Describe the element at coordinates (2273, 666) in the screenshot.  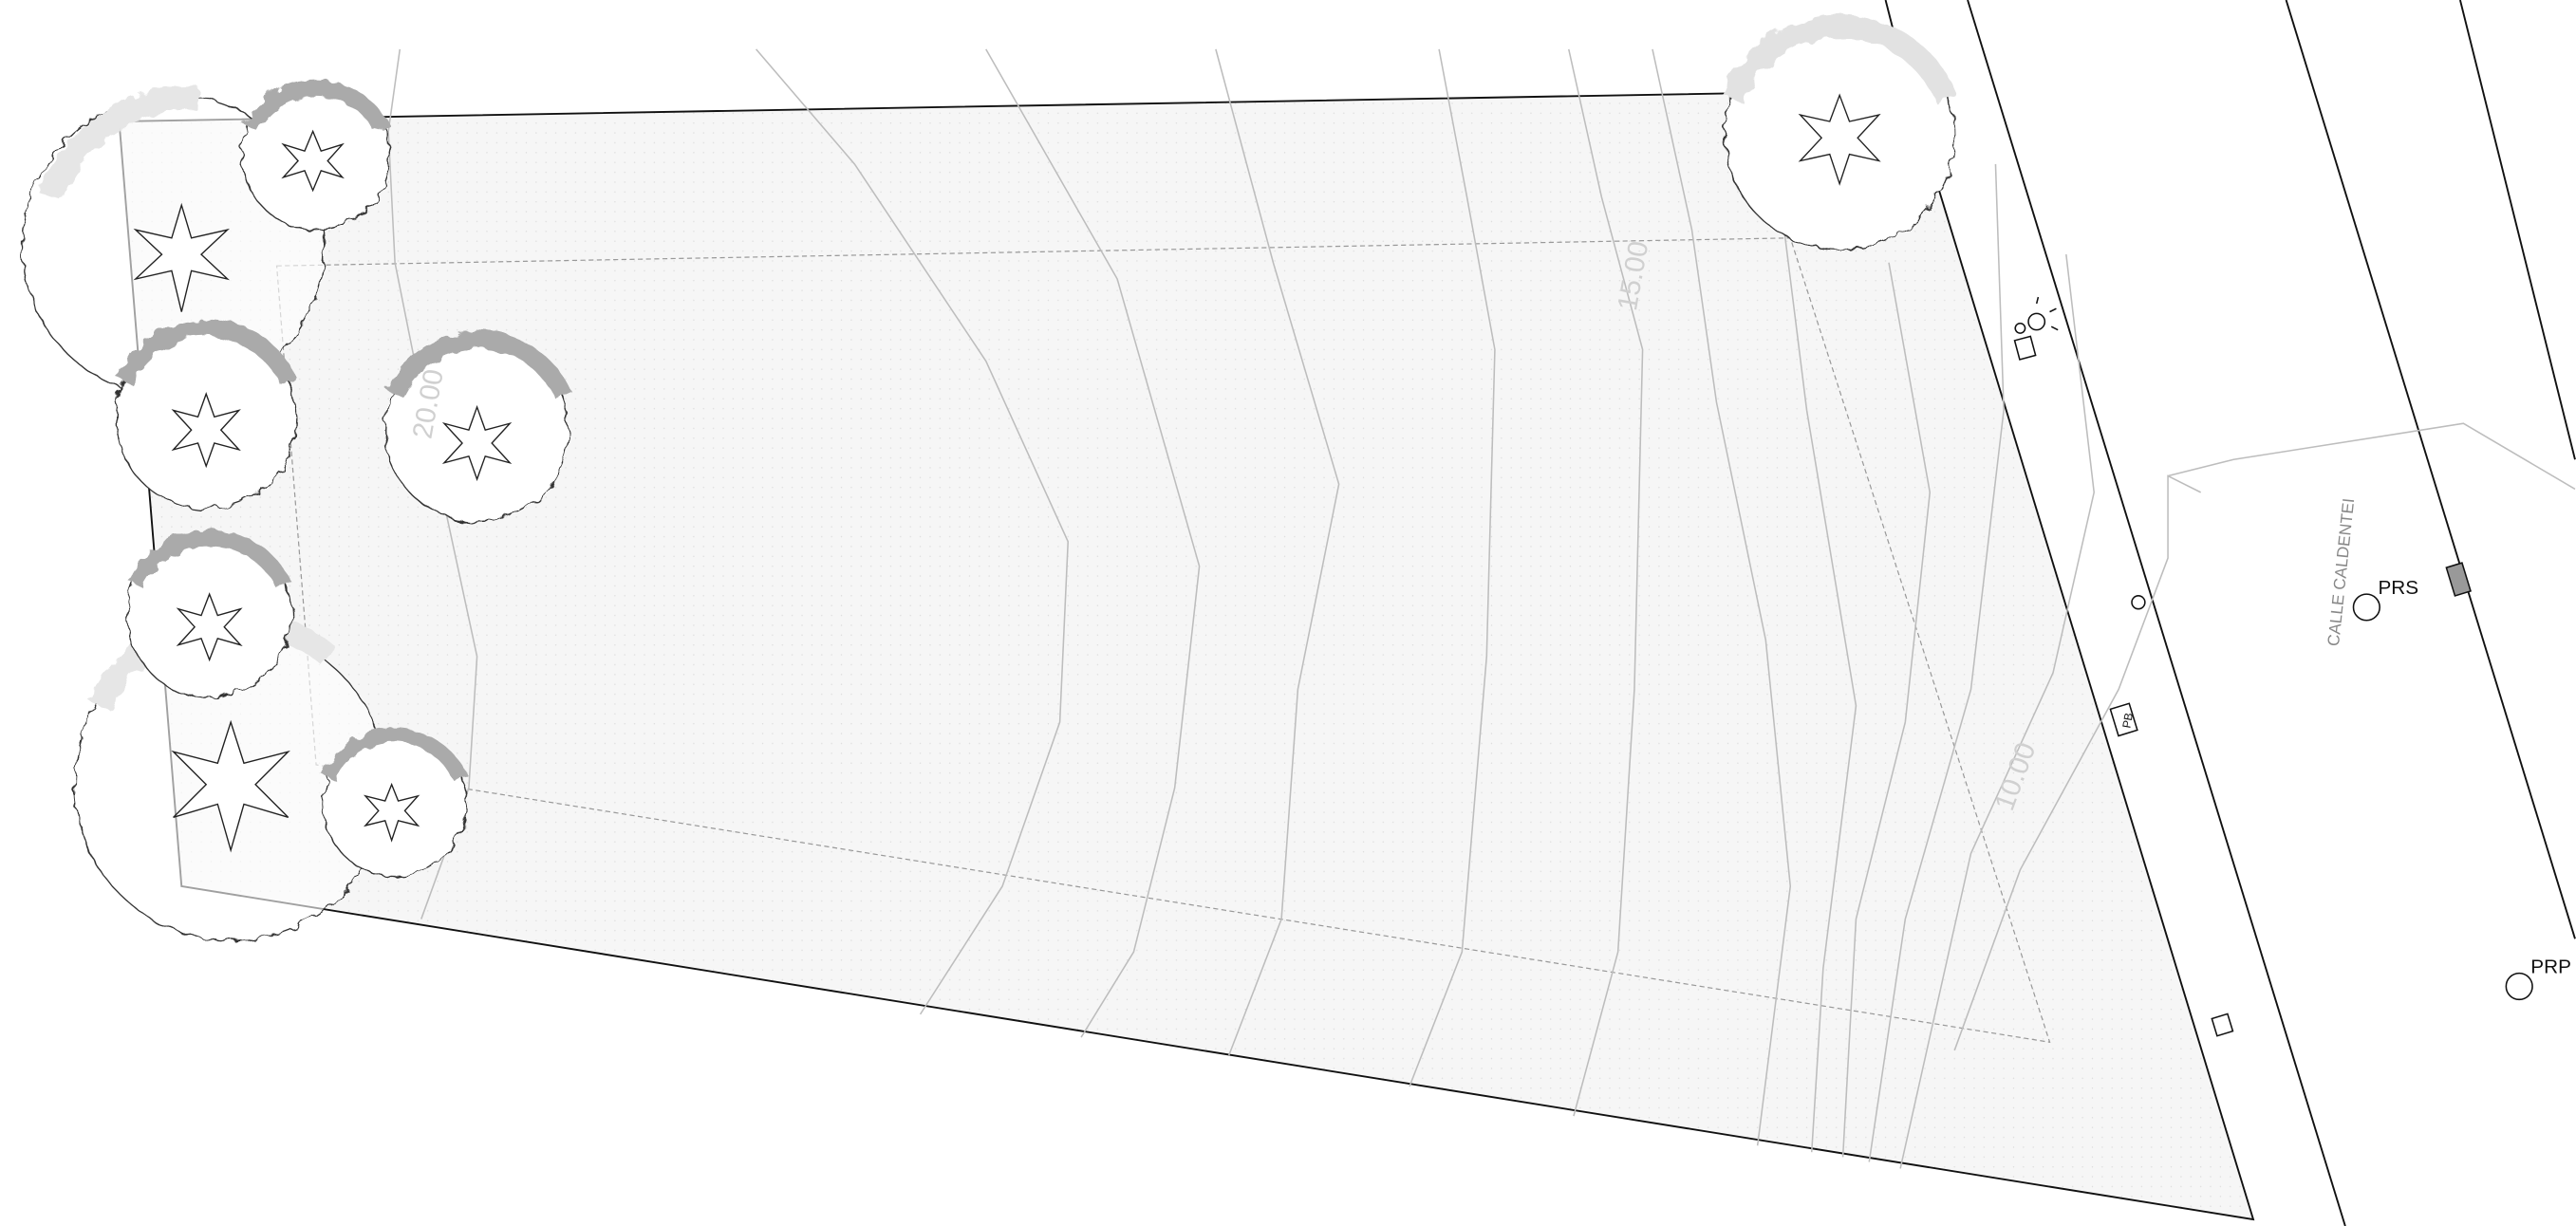
I see `street-furniture` at that location.